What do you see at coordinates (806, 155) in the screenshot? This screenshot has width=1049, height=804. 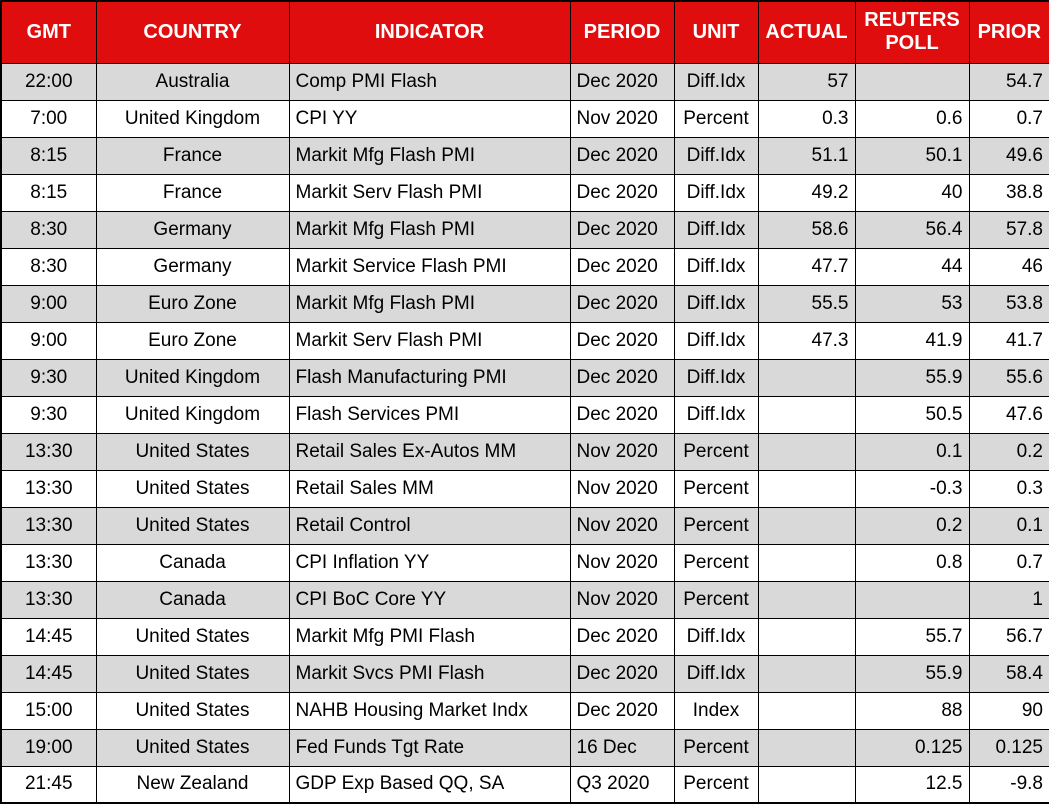 I see `cell-actual: 51.1` at bounding box center [806, 155].